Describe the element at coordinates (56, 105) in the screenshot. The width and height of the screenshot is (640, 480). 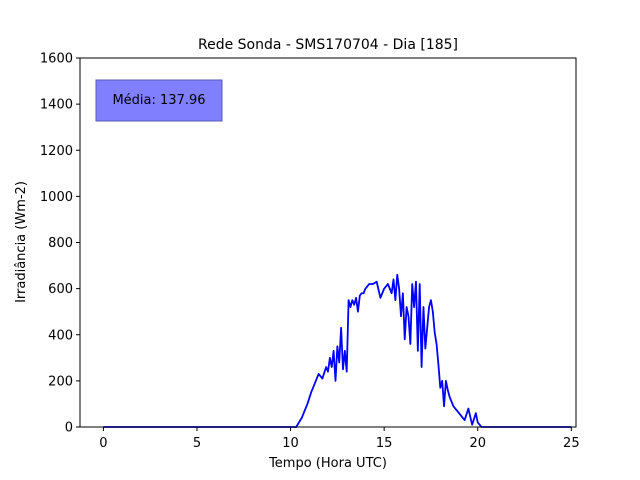
I see `y-tick-label: 1400` at that location.